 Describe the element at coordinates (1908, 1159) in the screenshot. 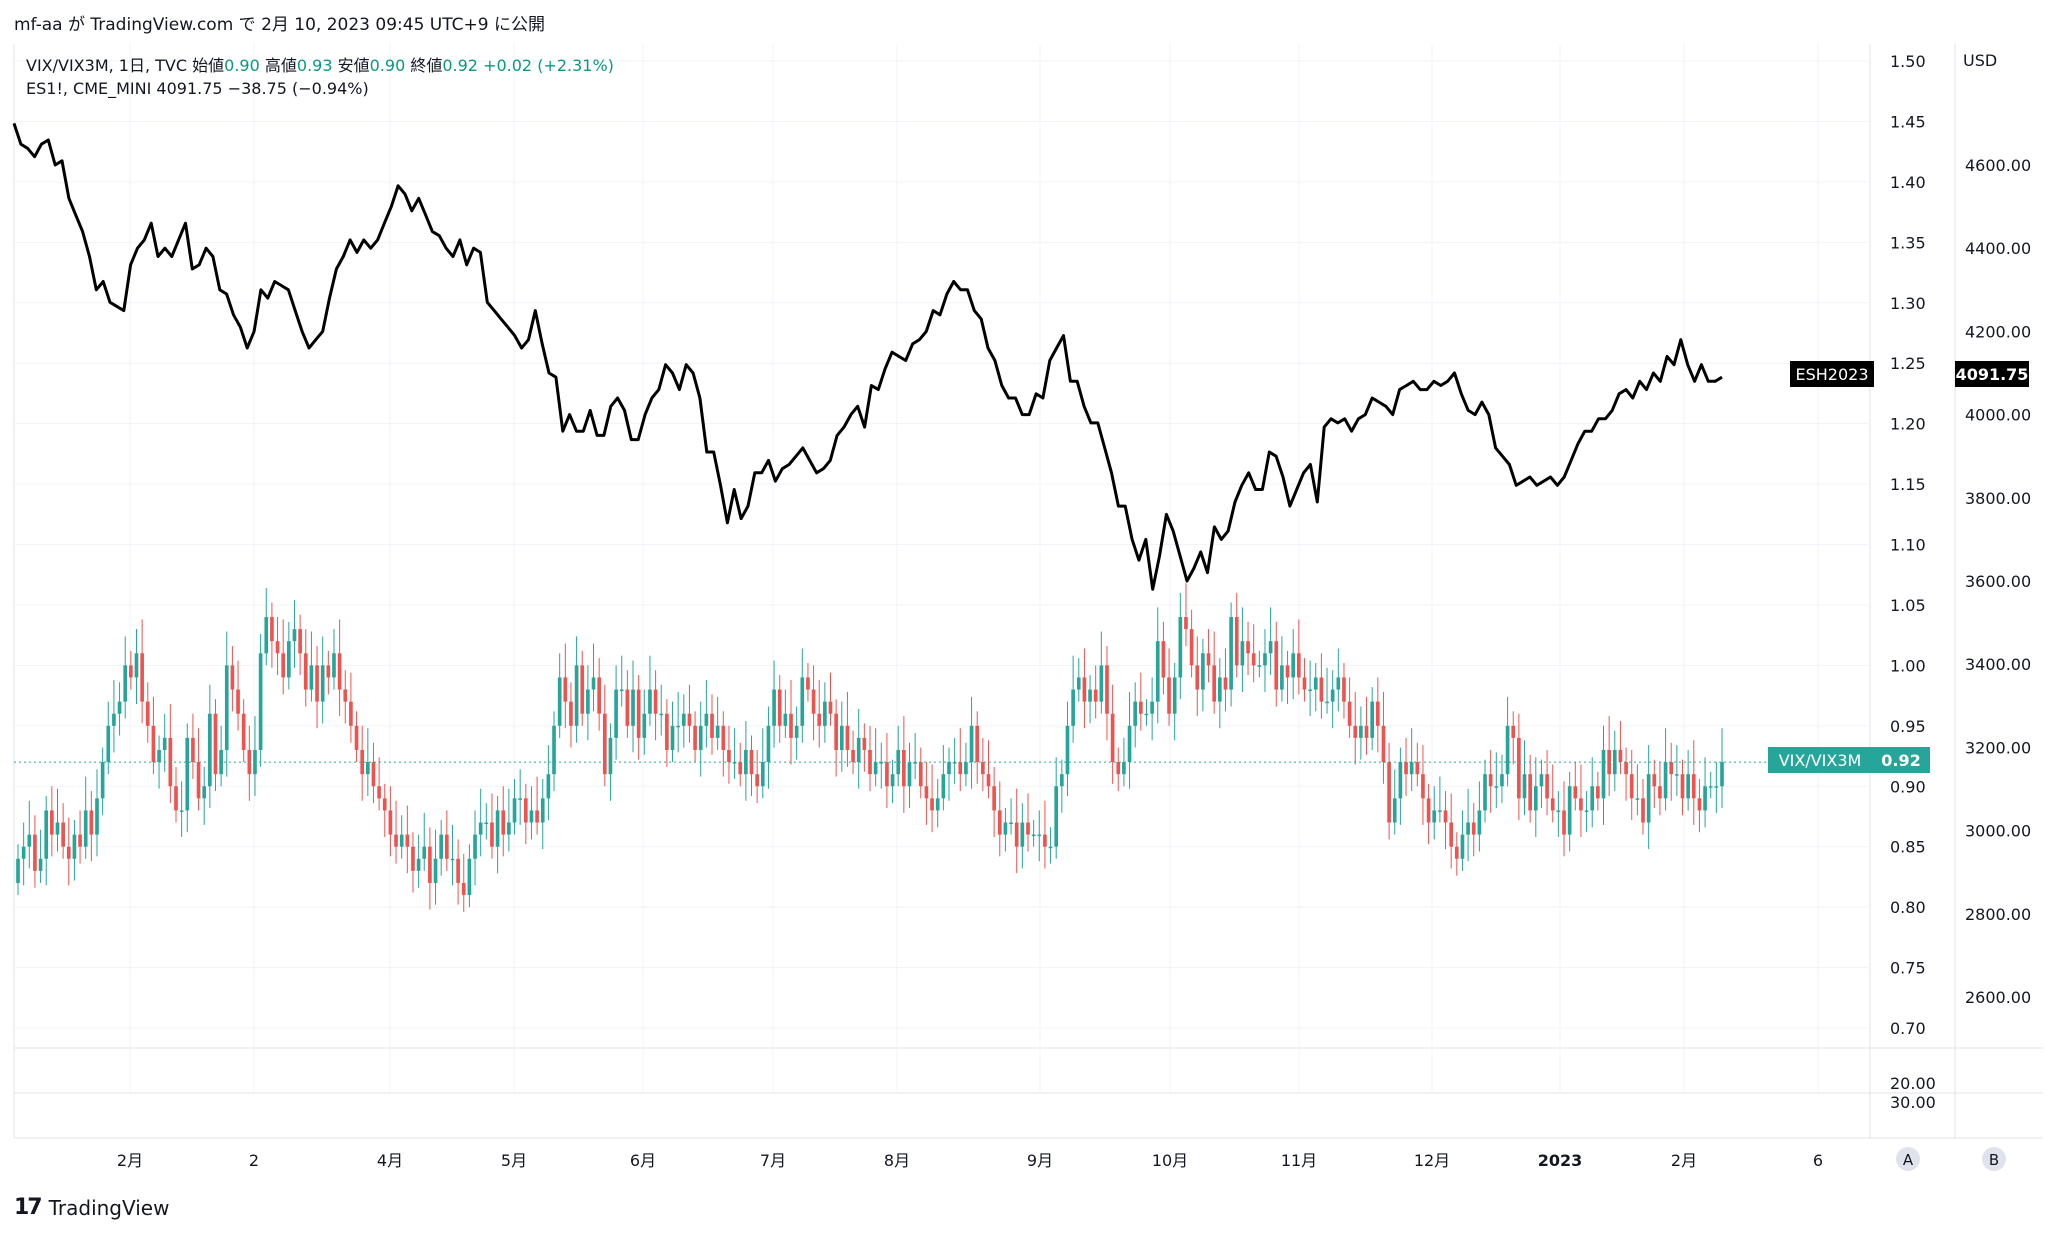

I see `auto-scale-button: A` at that location.